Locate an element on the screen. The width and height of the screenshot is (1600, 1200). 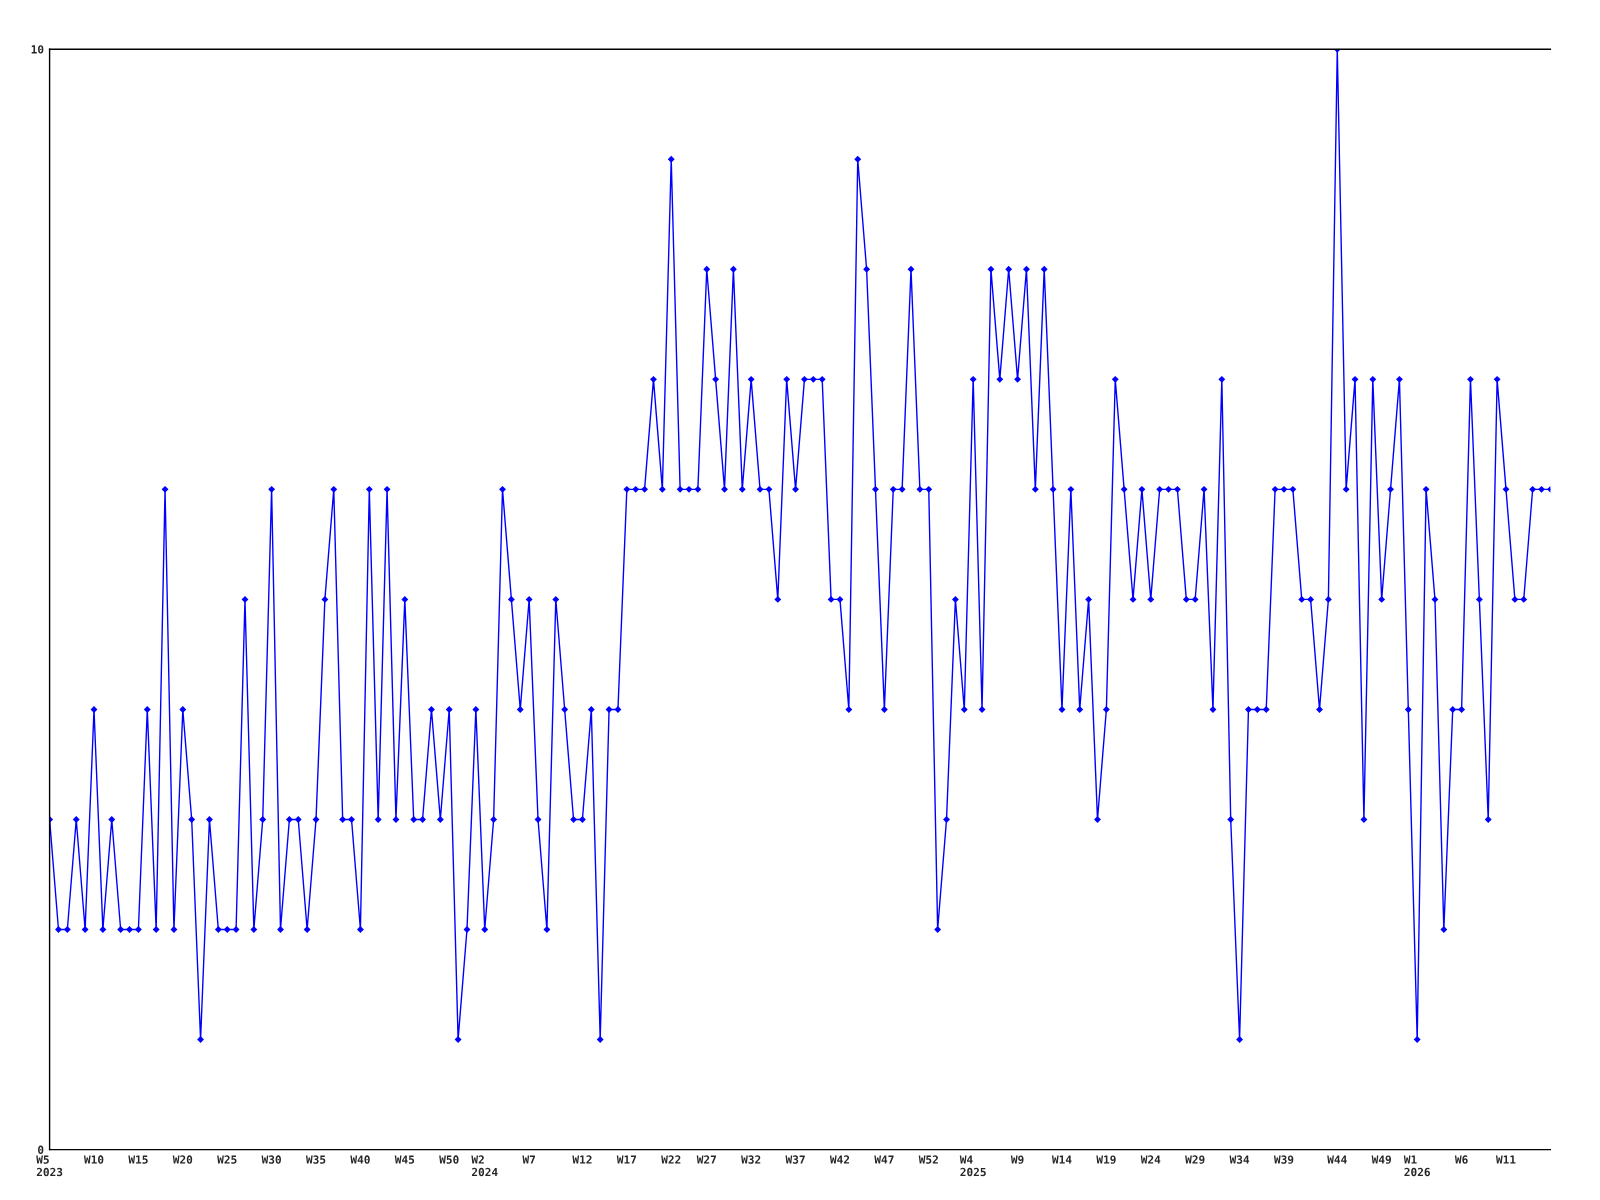
x-tick-label: W50 is located at coordinates (449, 1159).